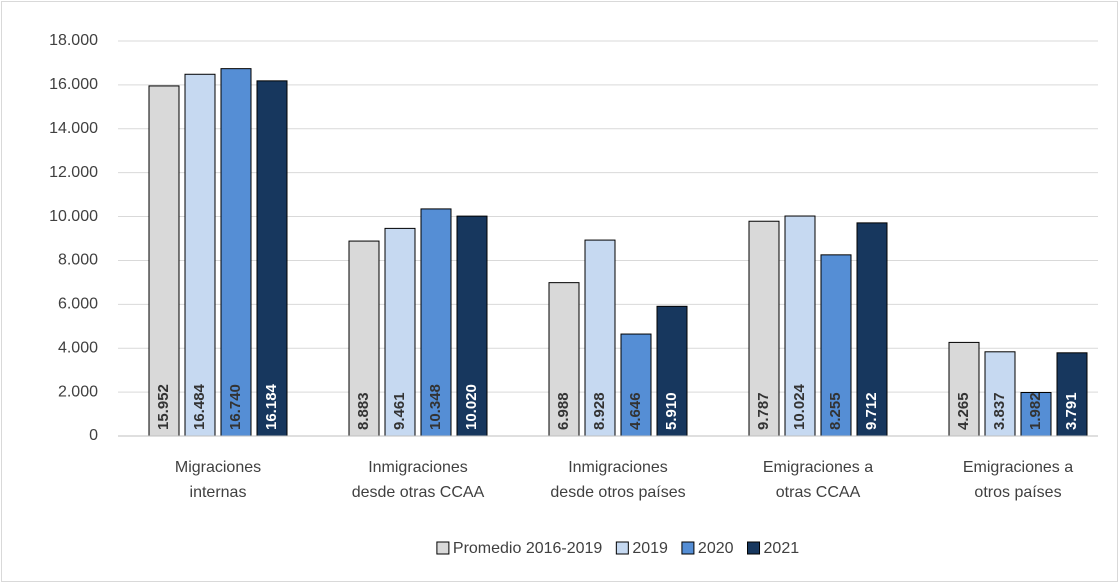 This screenshot has width=1119, height=583. I want to click on value-label: 9.787, so click(763, 411).